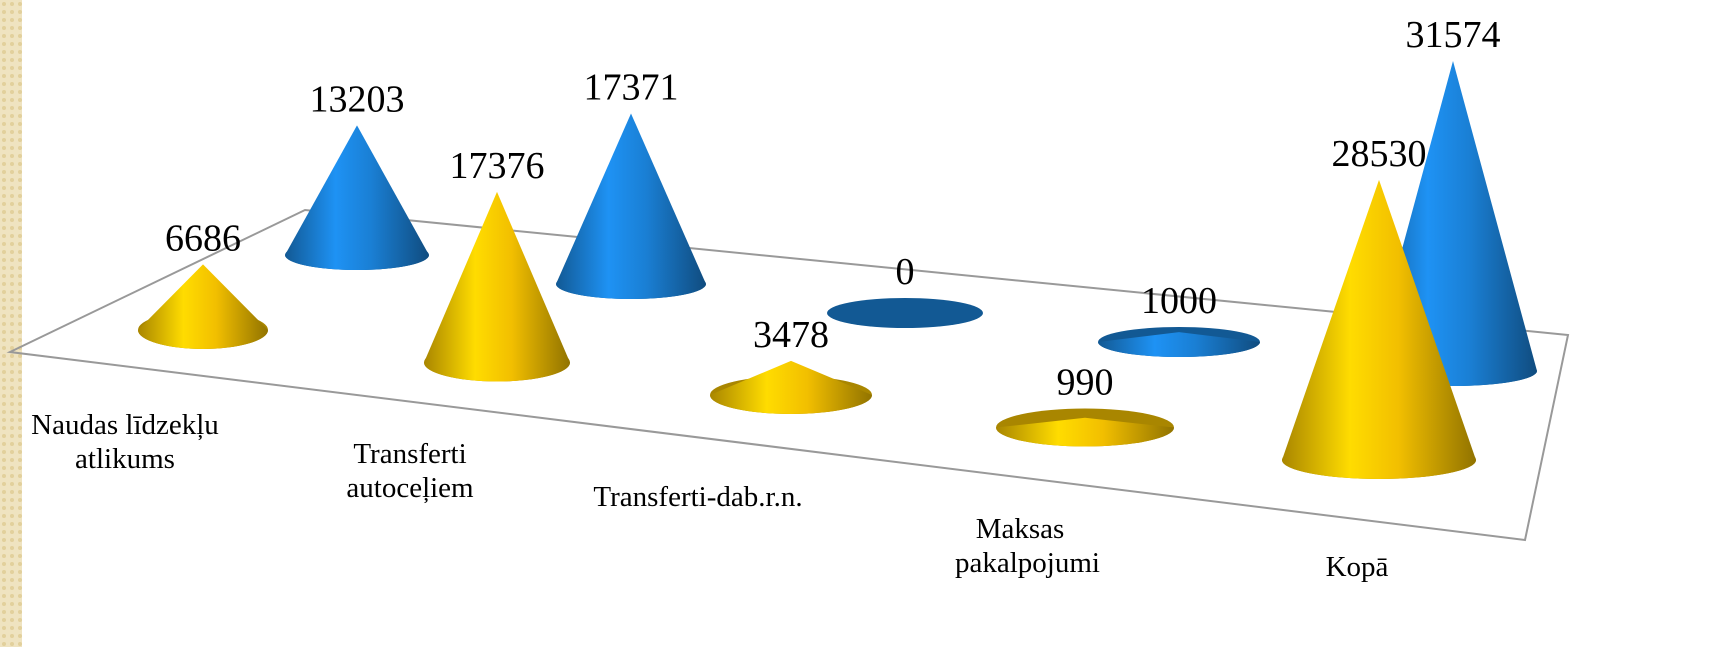  Describe the element at coordinates (698, 497) in the screenshot. I see `category-label: Transferti-dab.r.n.` at that location.